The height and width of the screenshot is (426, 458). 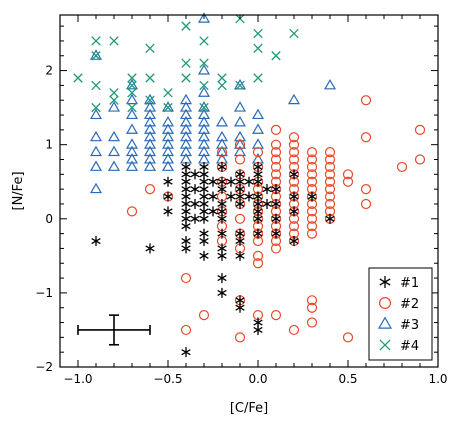 I want to click on x-tick-label: 0.5, so click(x=347, y=379).